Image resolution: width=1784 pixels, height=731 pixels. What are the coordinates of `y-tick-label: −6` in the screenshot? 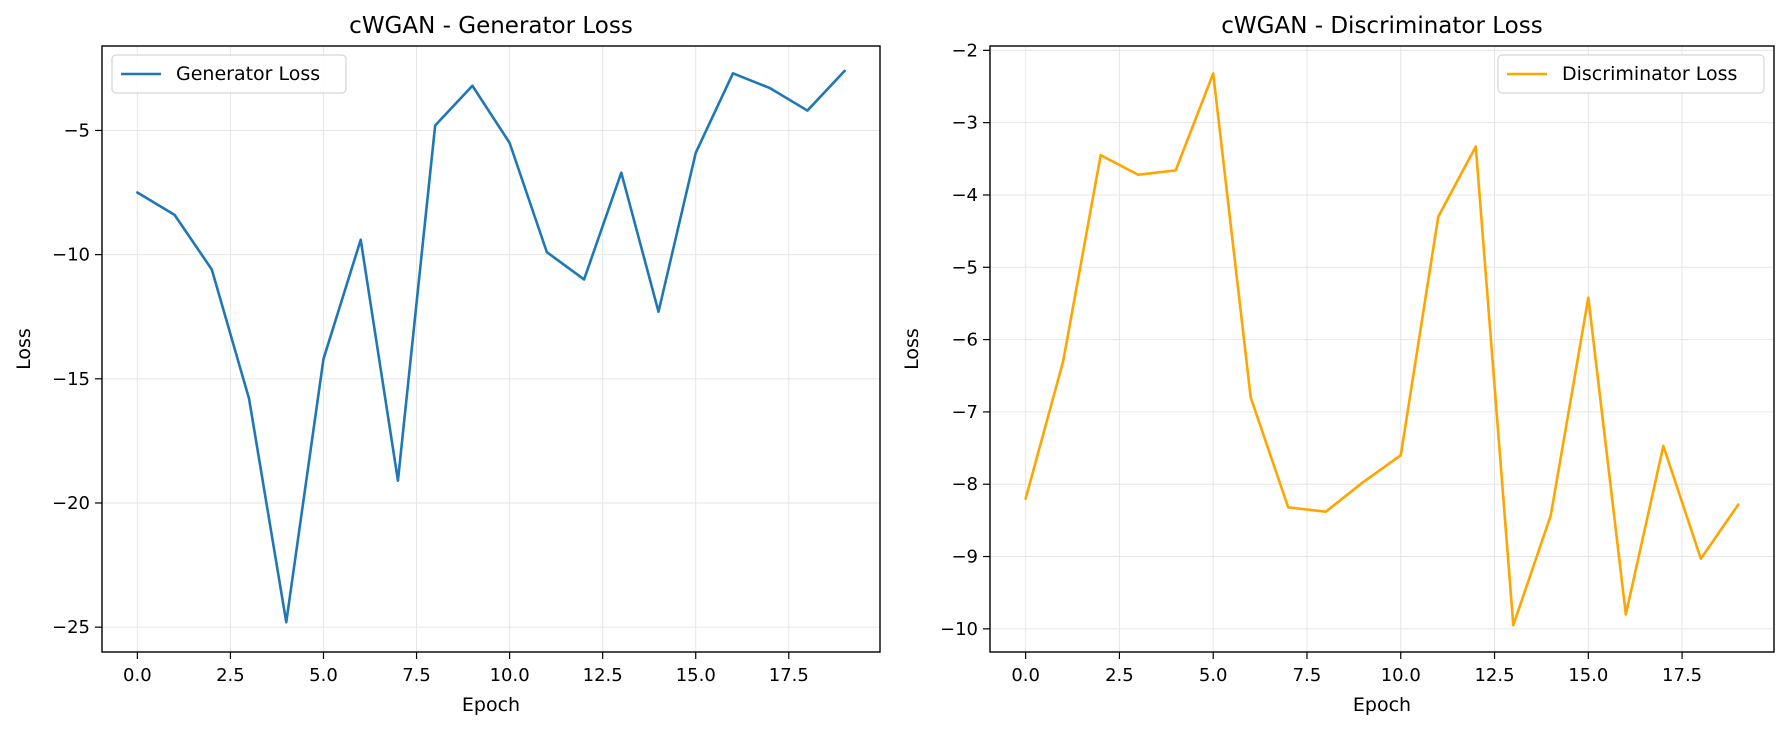 It's located at (964, 340).